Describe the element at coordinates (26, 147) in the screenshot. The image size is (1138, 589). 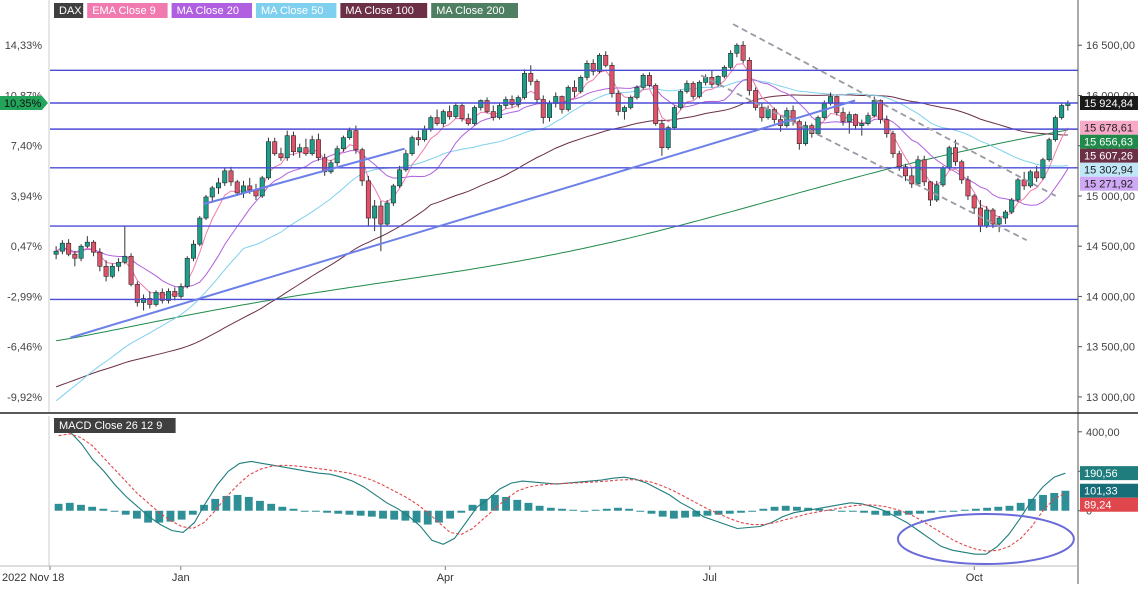
I see `percent-tick-label: 7,40%` at that location.